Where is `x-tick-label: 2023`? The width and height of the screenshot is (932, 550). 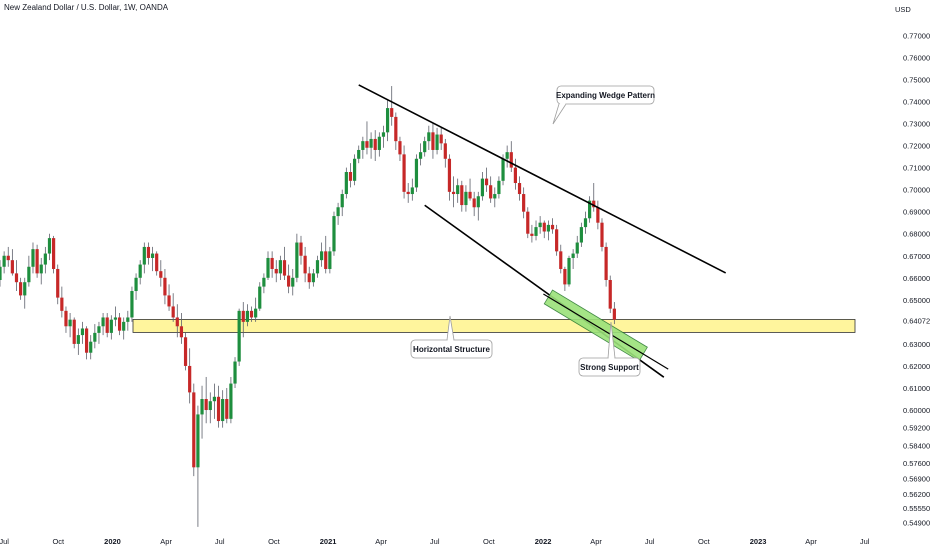 x-tick-label: 2023 is located at coordinates (758, 541).